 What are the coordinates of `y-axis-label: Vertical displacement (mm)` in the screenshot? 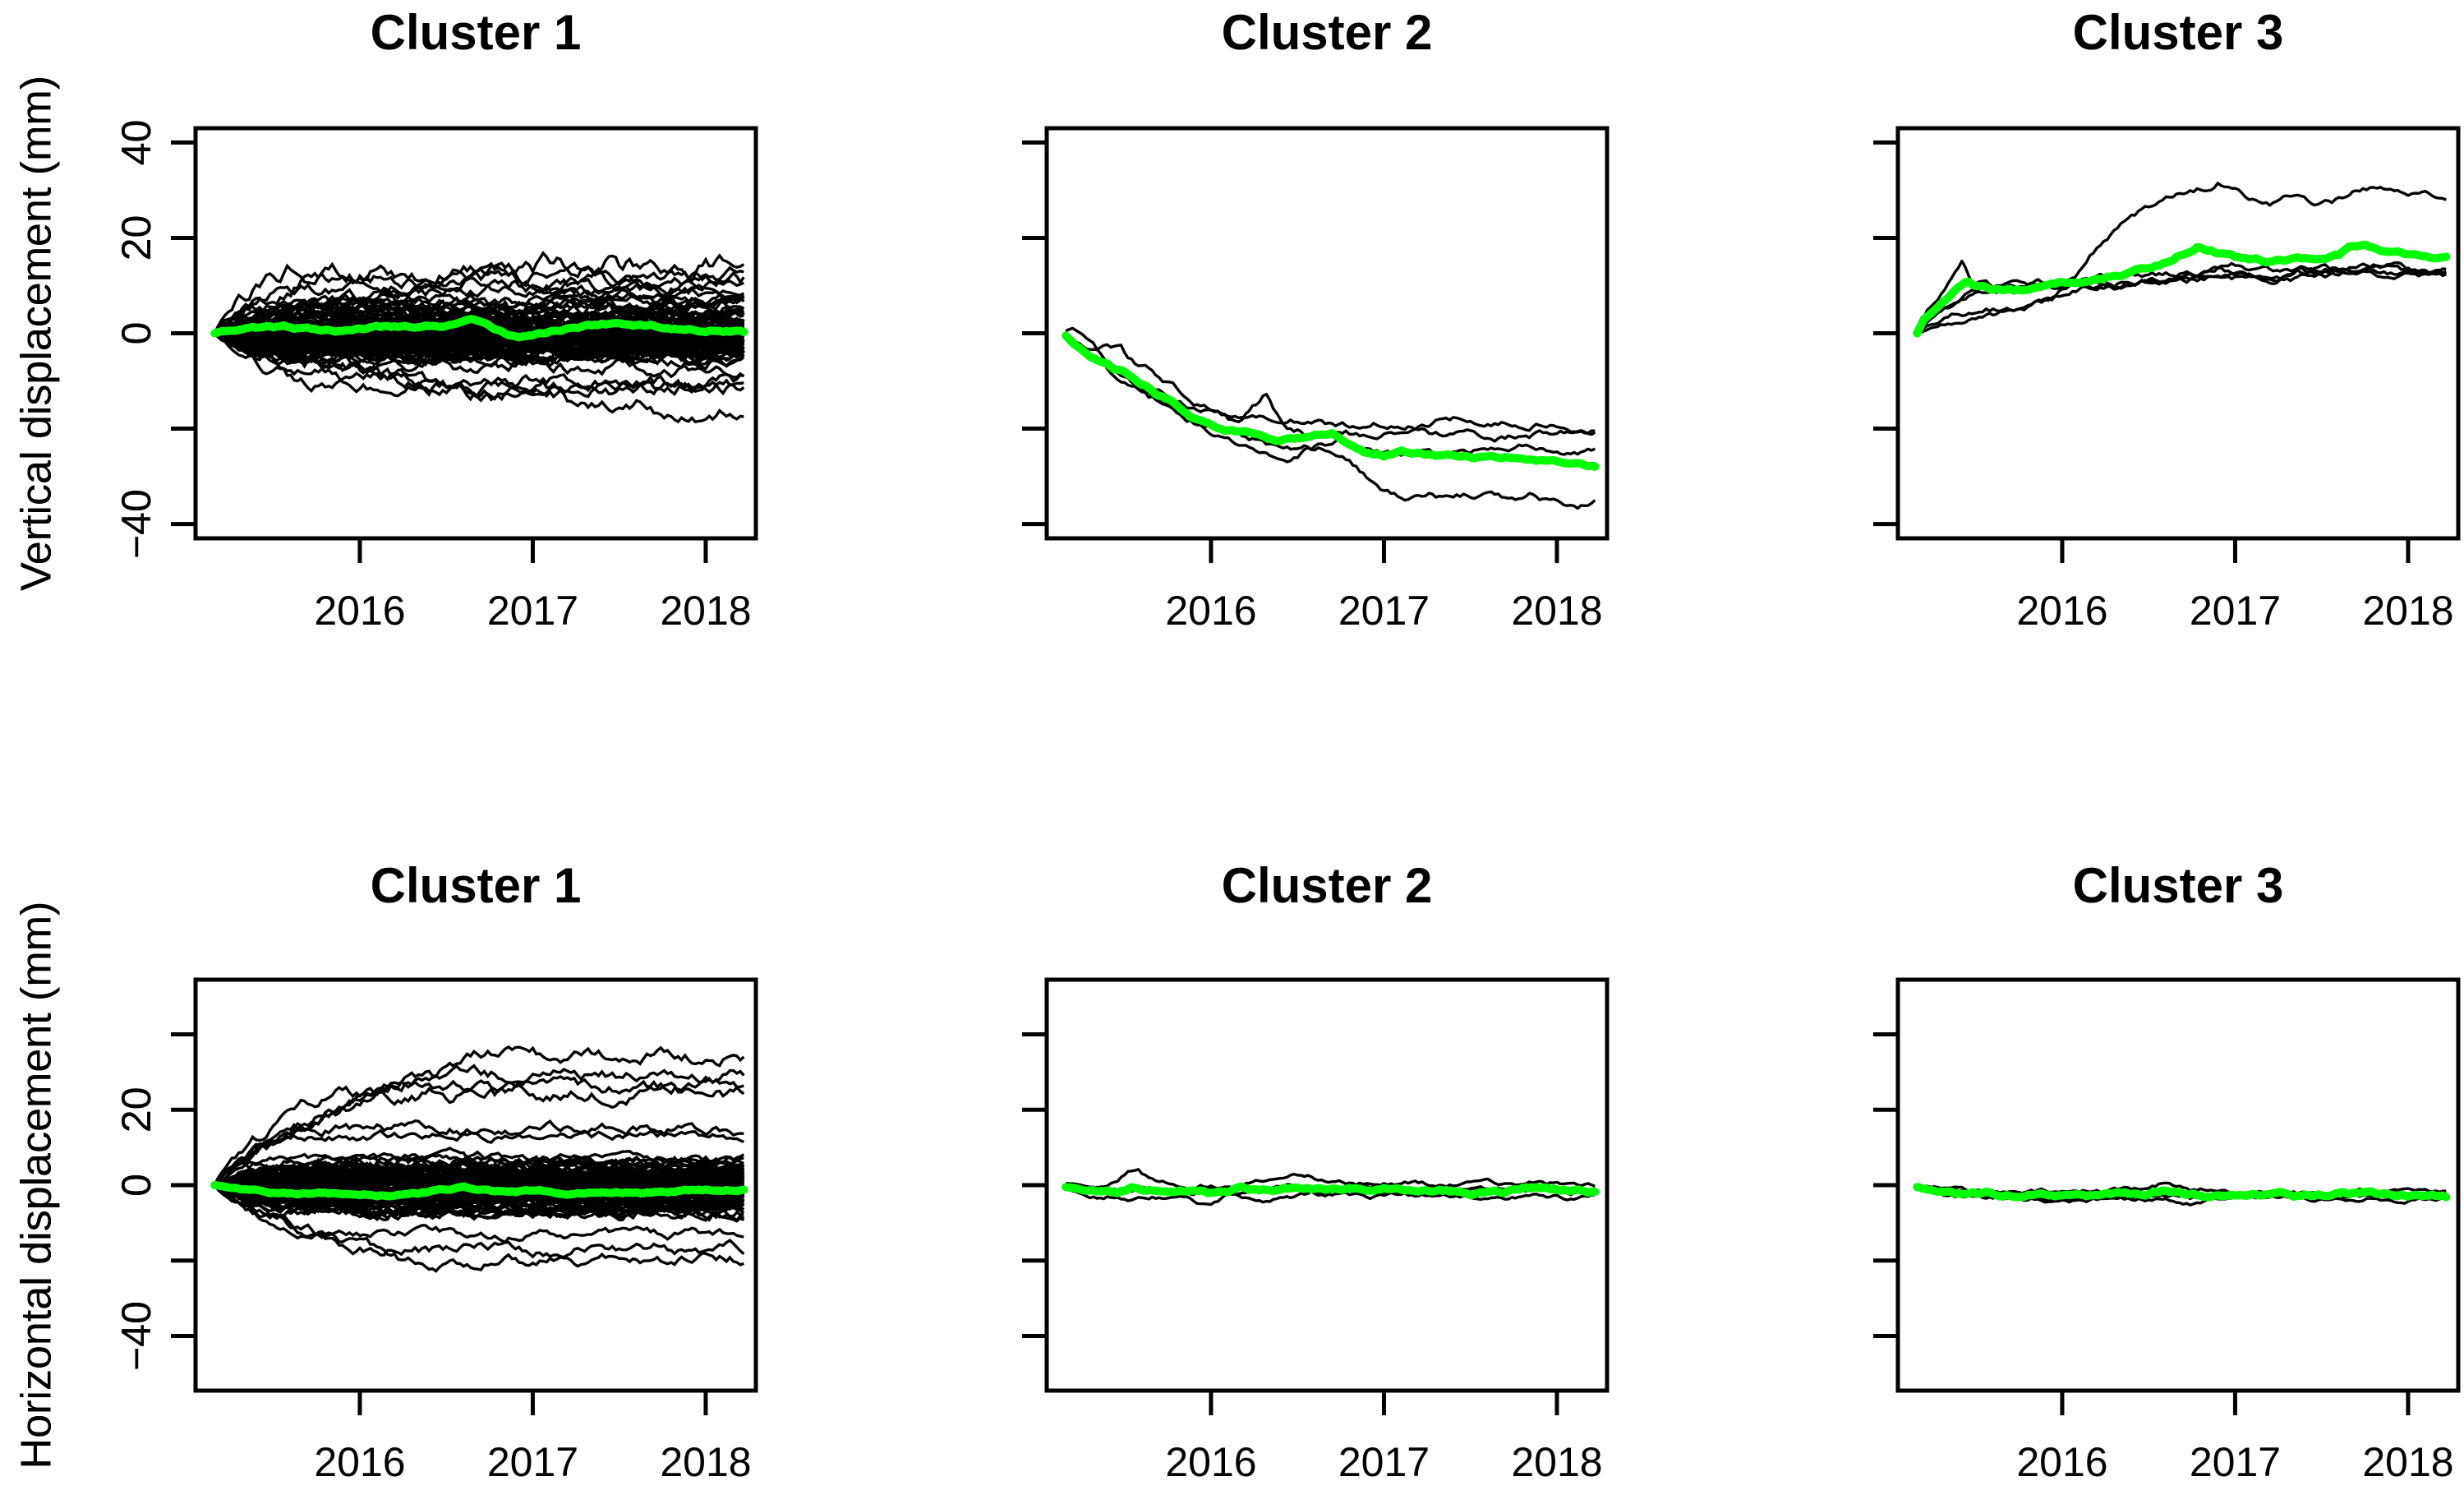 It's located at (37, 333).